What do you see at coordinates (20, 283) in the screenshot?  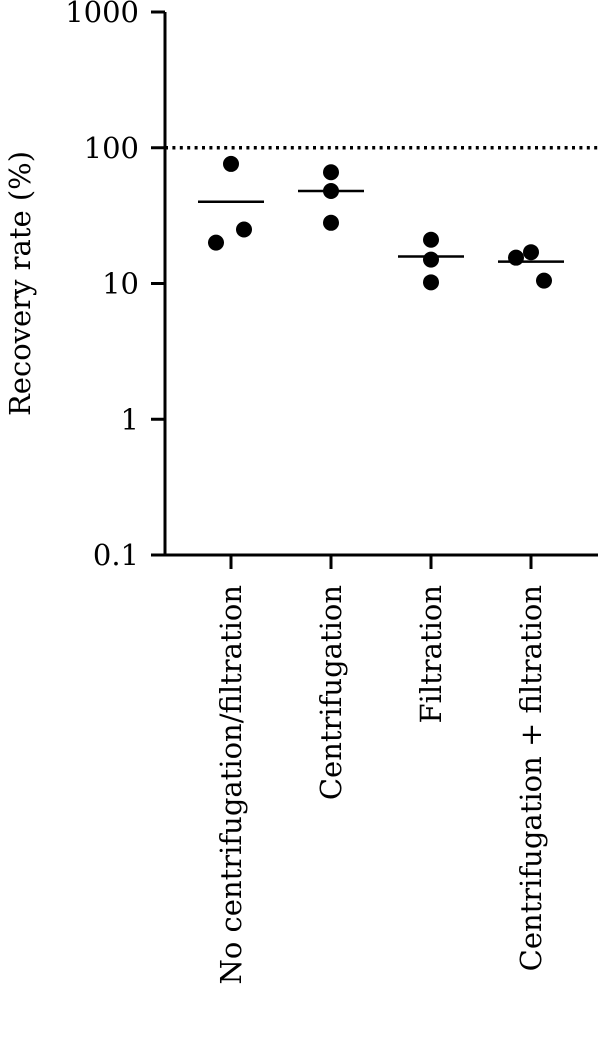 I see `y-axis-title: Recovery rate (%)` at bounding box center [20, 283].